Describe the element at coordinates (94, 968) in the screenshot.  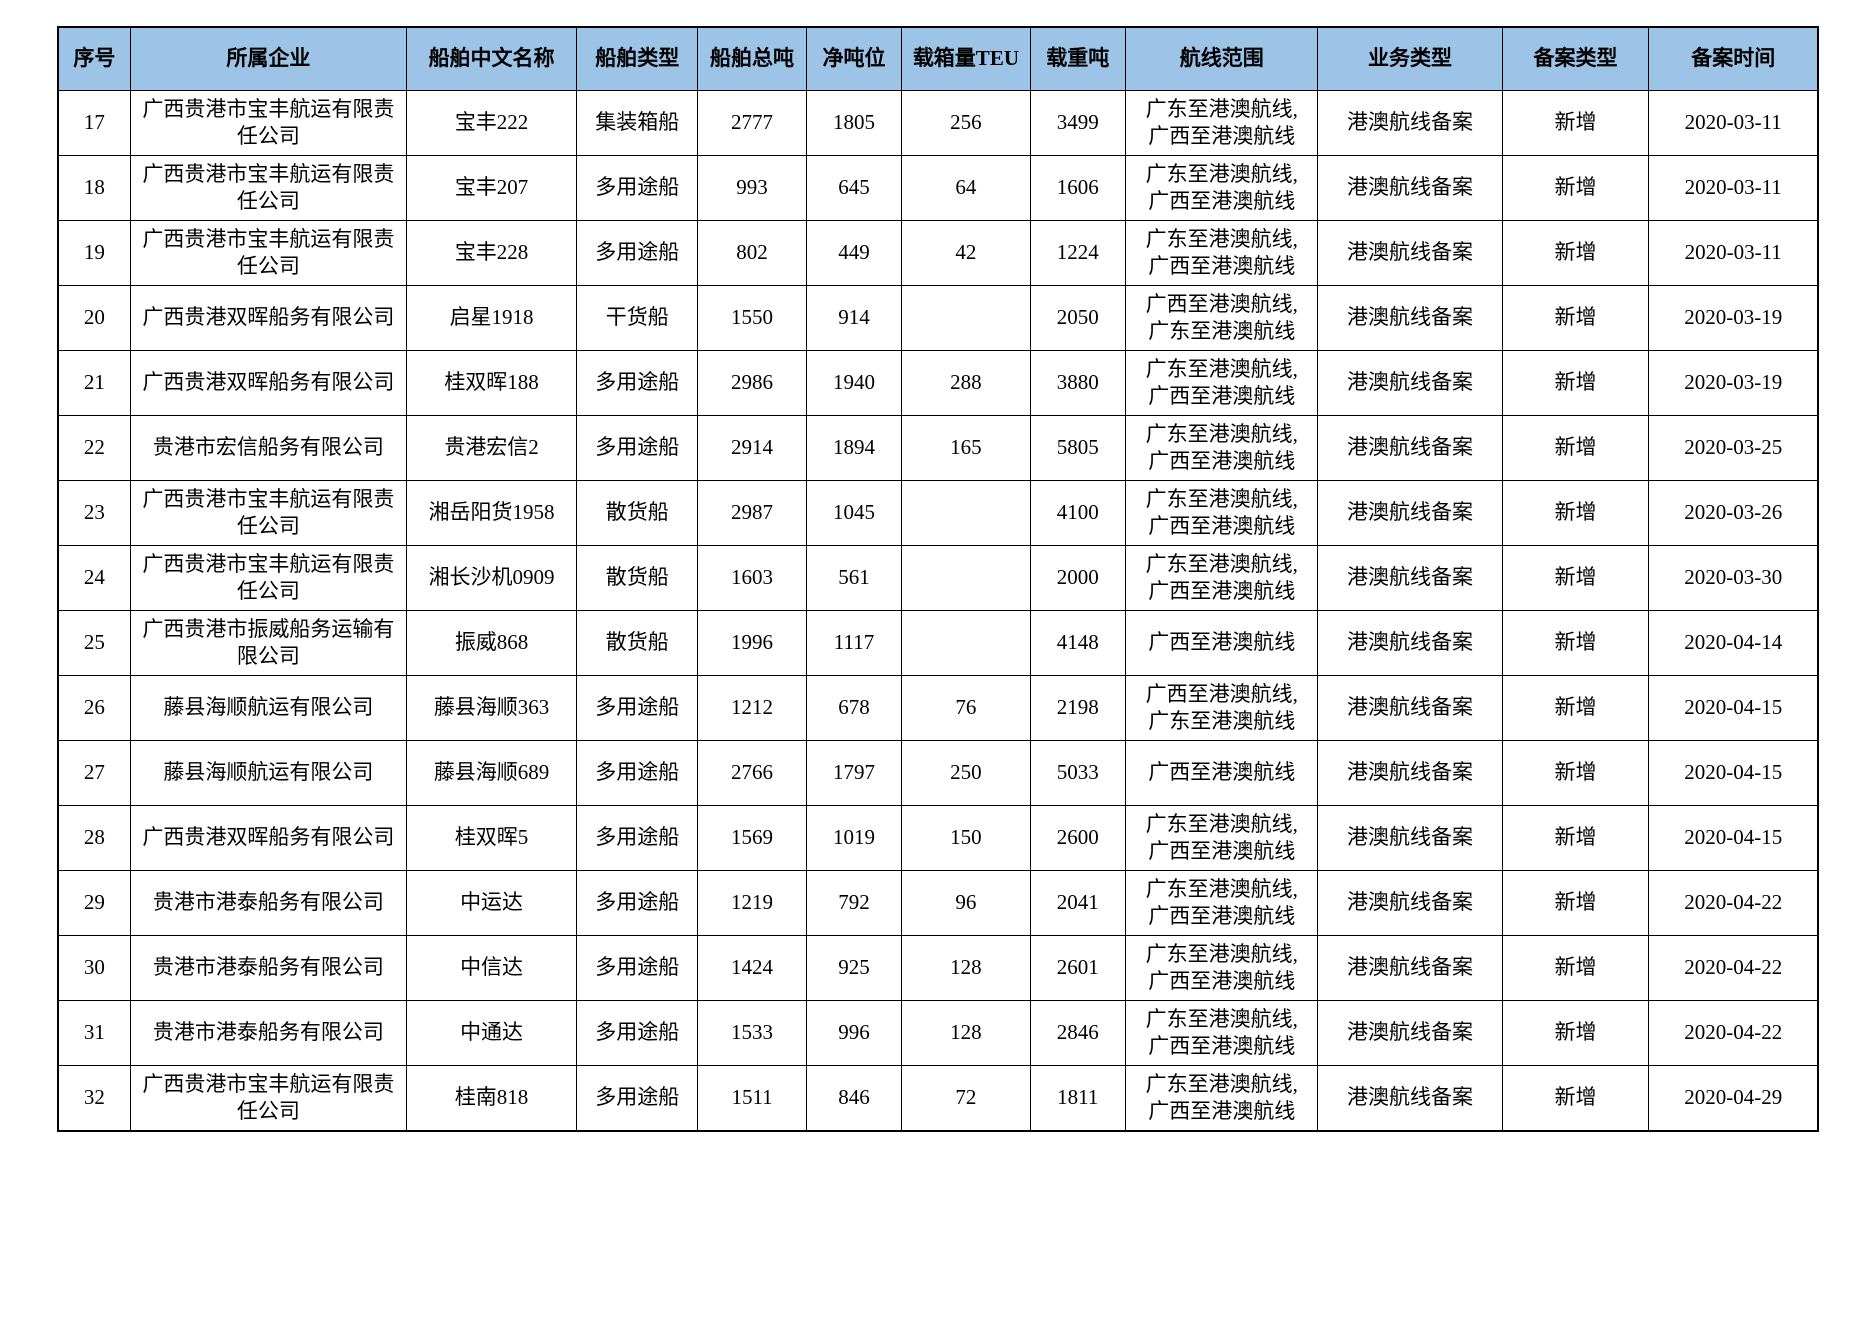
I see `cell-index: 30` at that location.